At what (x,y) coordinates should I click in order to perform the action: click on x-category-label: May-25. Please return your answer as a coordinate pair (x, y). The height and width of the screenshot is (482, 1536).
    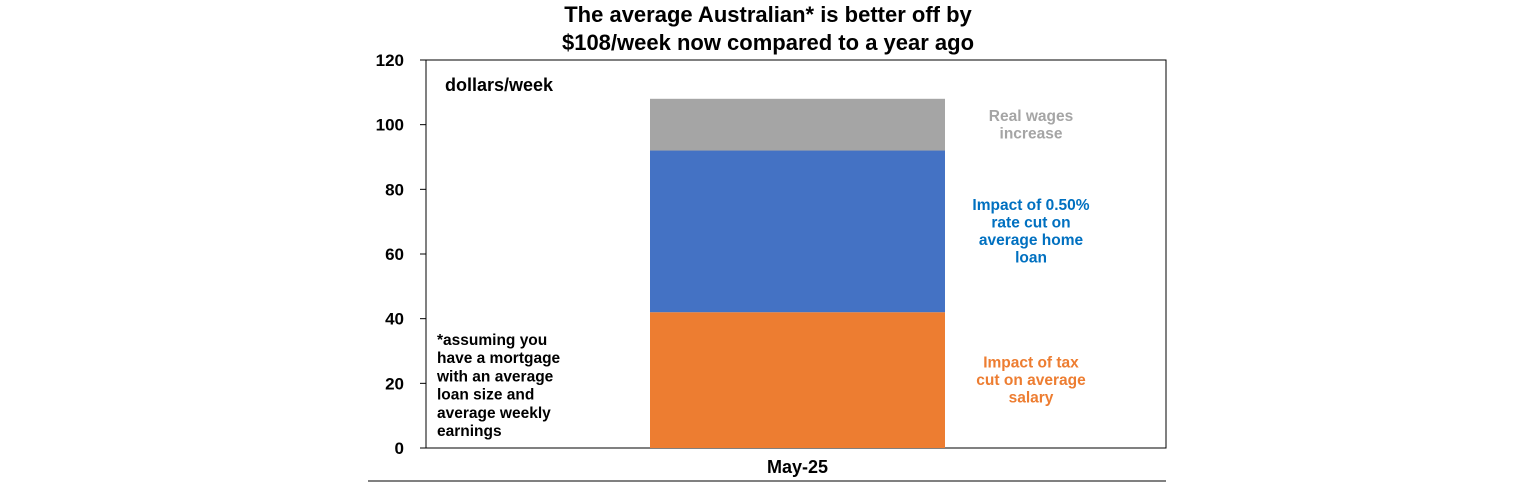
    Looking at the image, I should click on (797, 467).